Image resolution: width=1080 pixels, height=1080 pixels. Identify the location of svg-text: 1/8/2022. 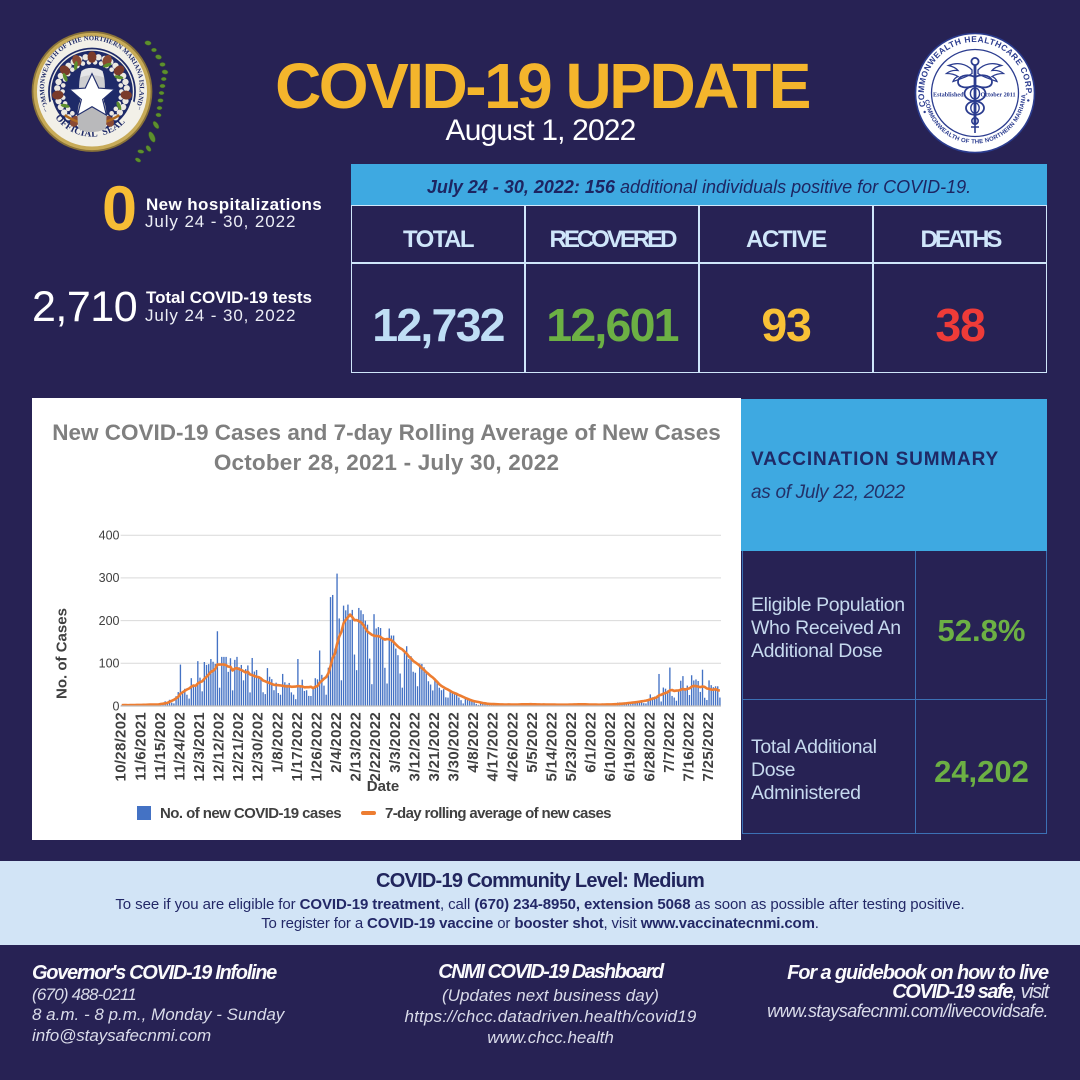
(277, 742).